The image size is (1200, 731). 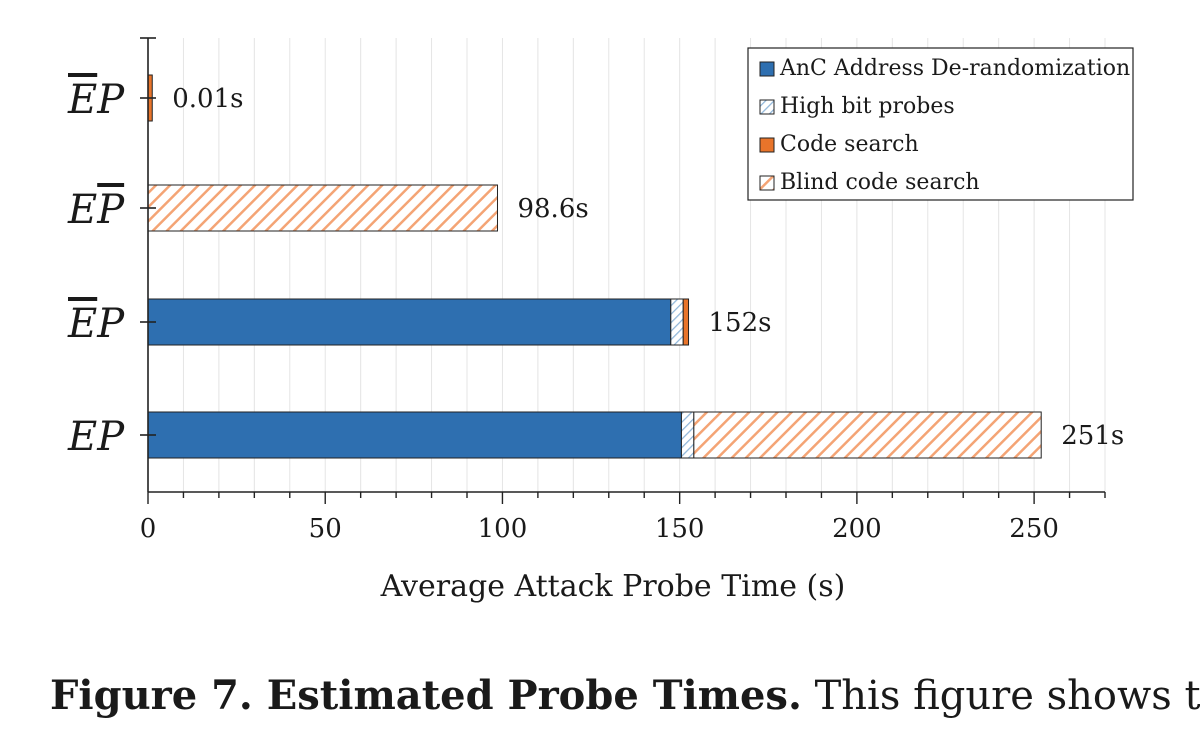 What do you see at coordinates (623, 518) in the screenshot?
I see `x-ticks: 0 50 100 150 200 250` at bounding box center [623, 518].